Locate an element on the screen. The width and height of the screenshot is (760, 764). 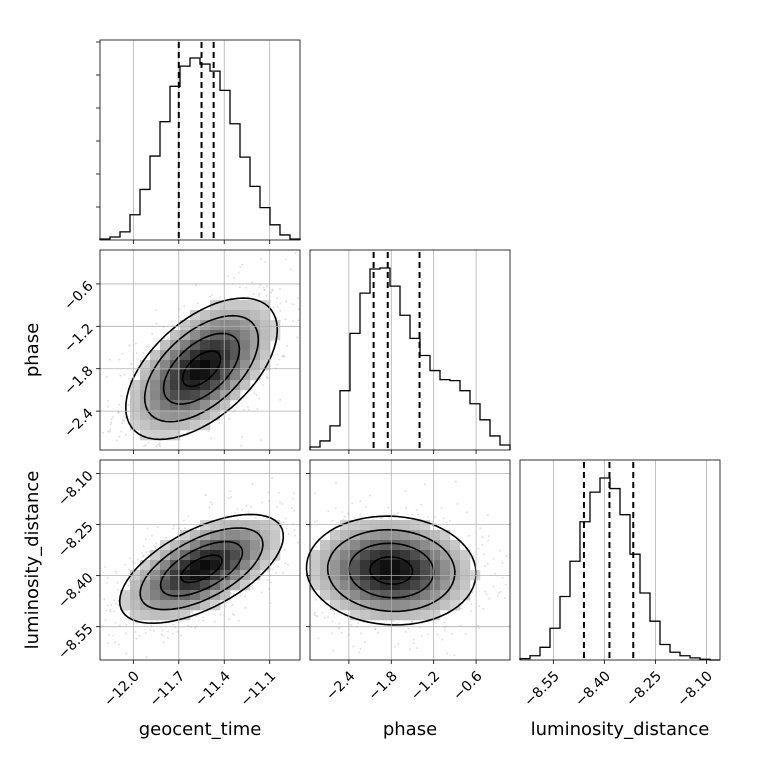
density-panel-geocent_time_vs_phase is located at coordinates (200, 350).